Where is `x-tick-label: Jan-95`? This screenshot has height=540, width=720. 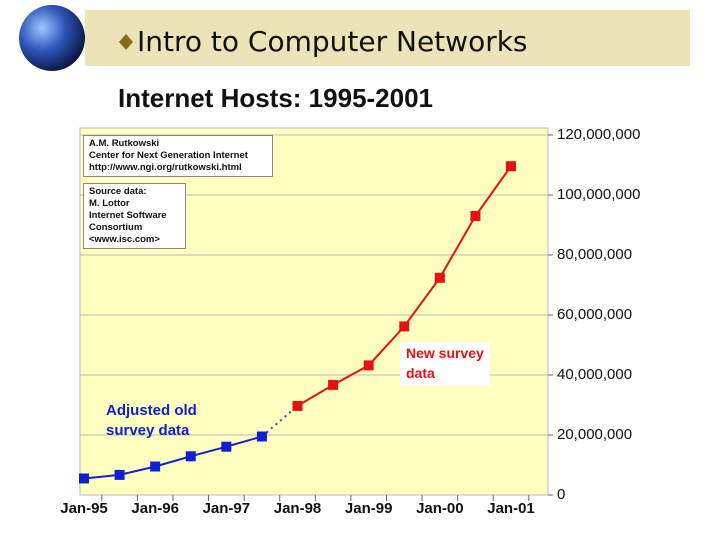 x-tick-label: Jan-95 is located at coordinates (84, 508).